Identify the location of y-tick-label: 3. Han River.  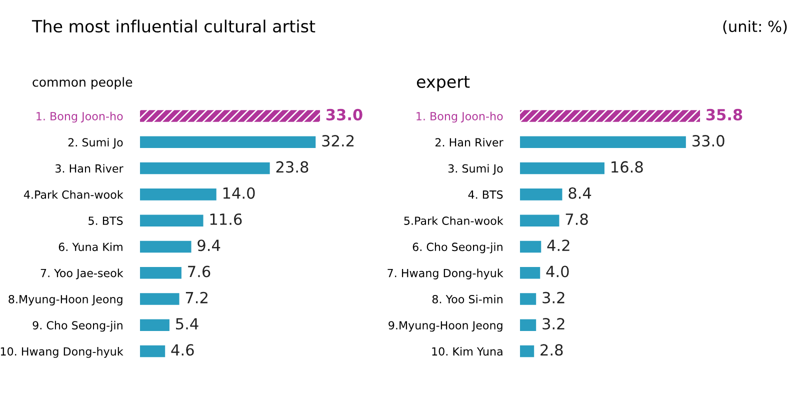
(90, 168).